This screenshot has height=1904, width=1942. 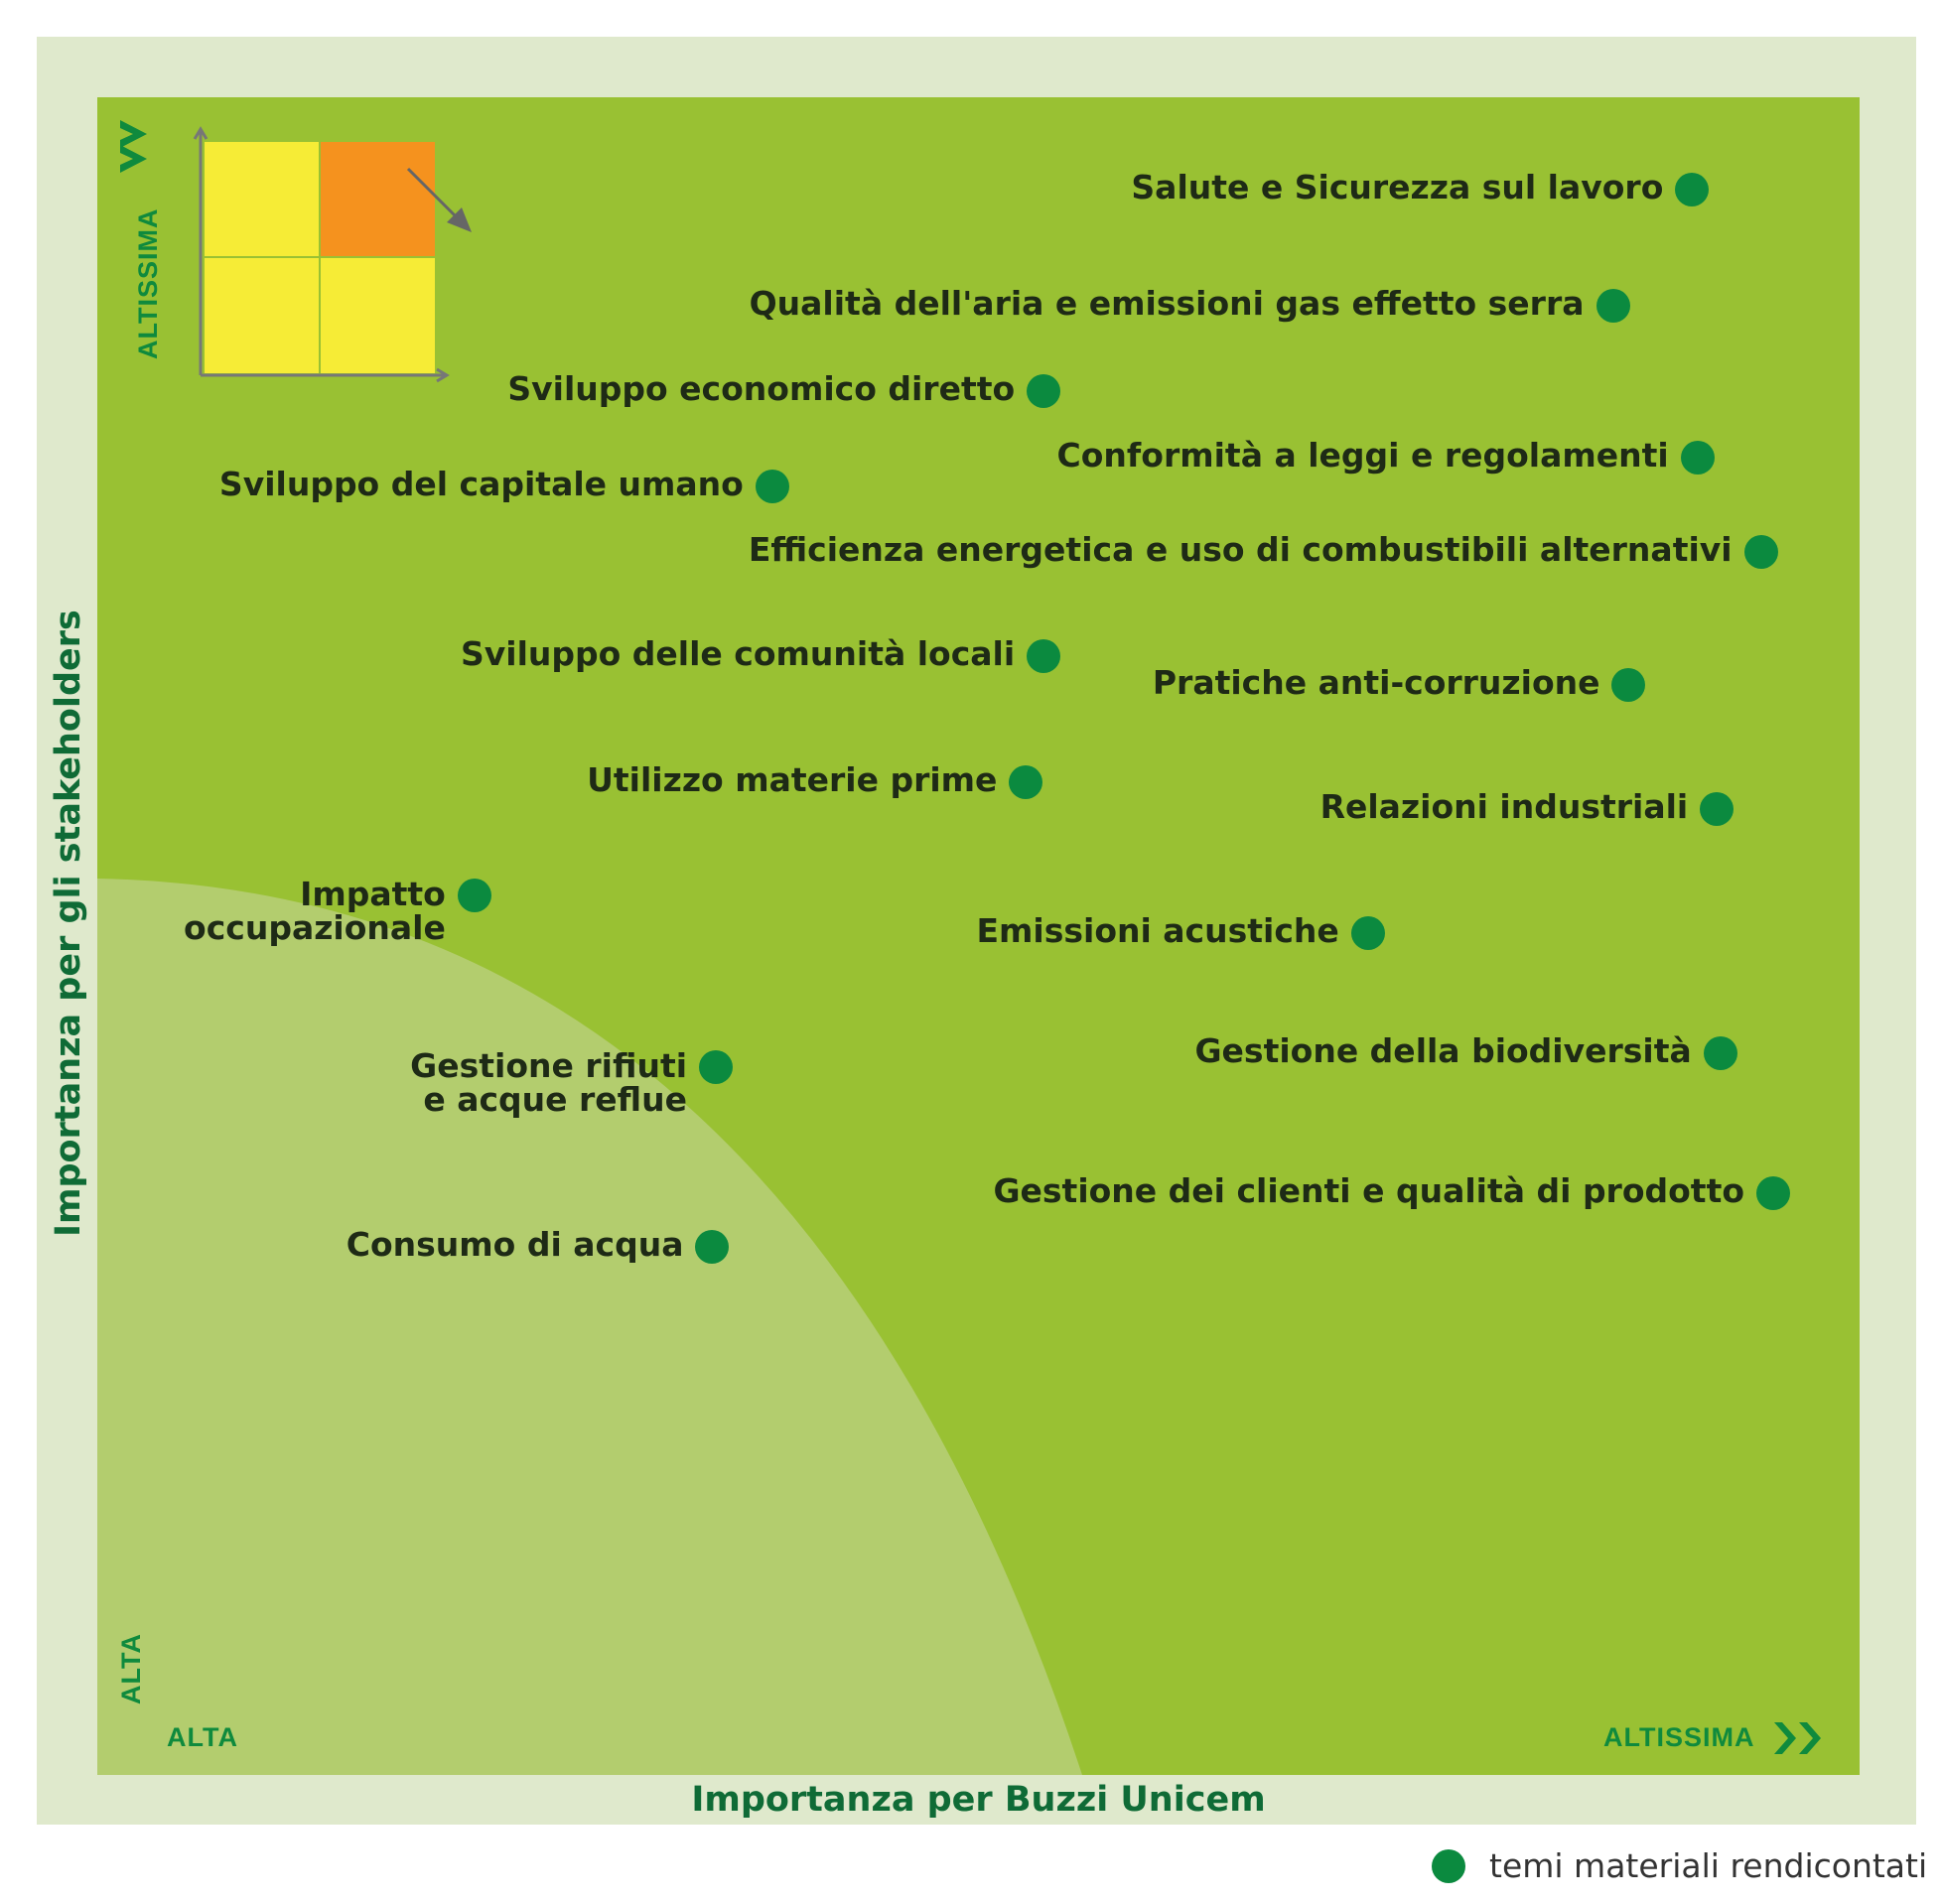 I want to click on point-label-13: Gestione della biodiversità, so click(x=1443, y=1051).